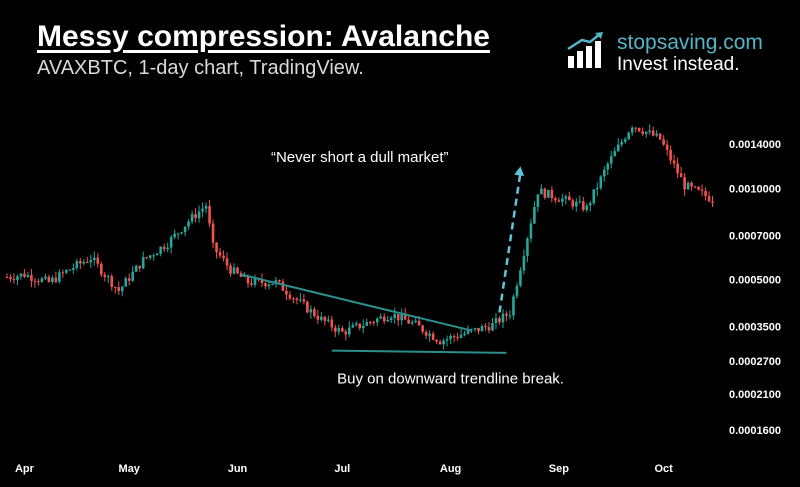 The height and width of the screenshot is (487, 800). What do you see at coordinates (657, 51) in the screenshot?
I see `brand-logo: stopsaving.com Invest instead.` at bounding box center [657, 51].